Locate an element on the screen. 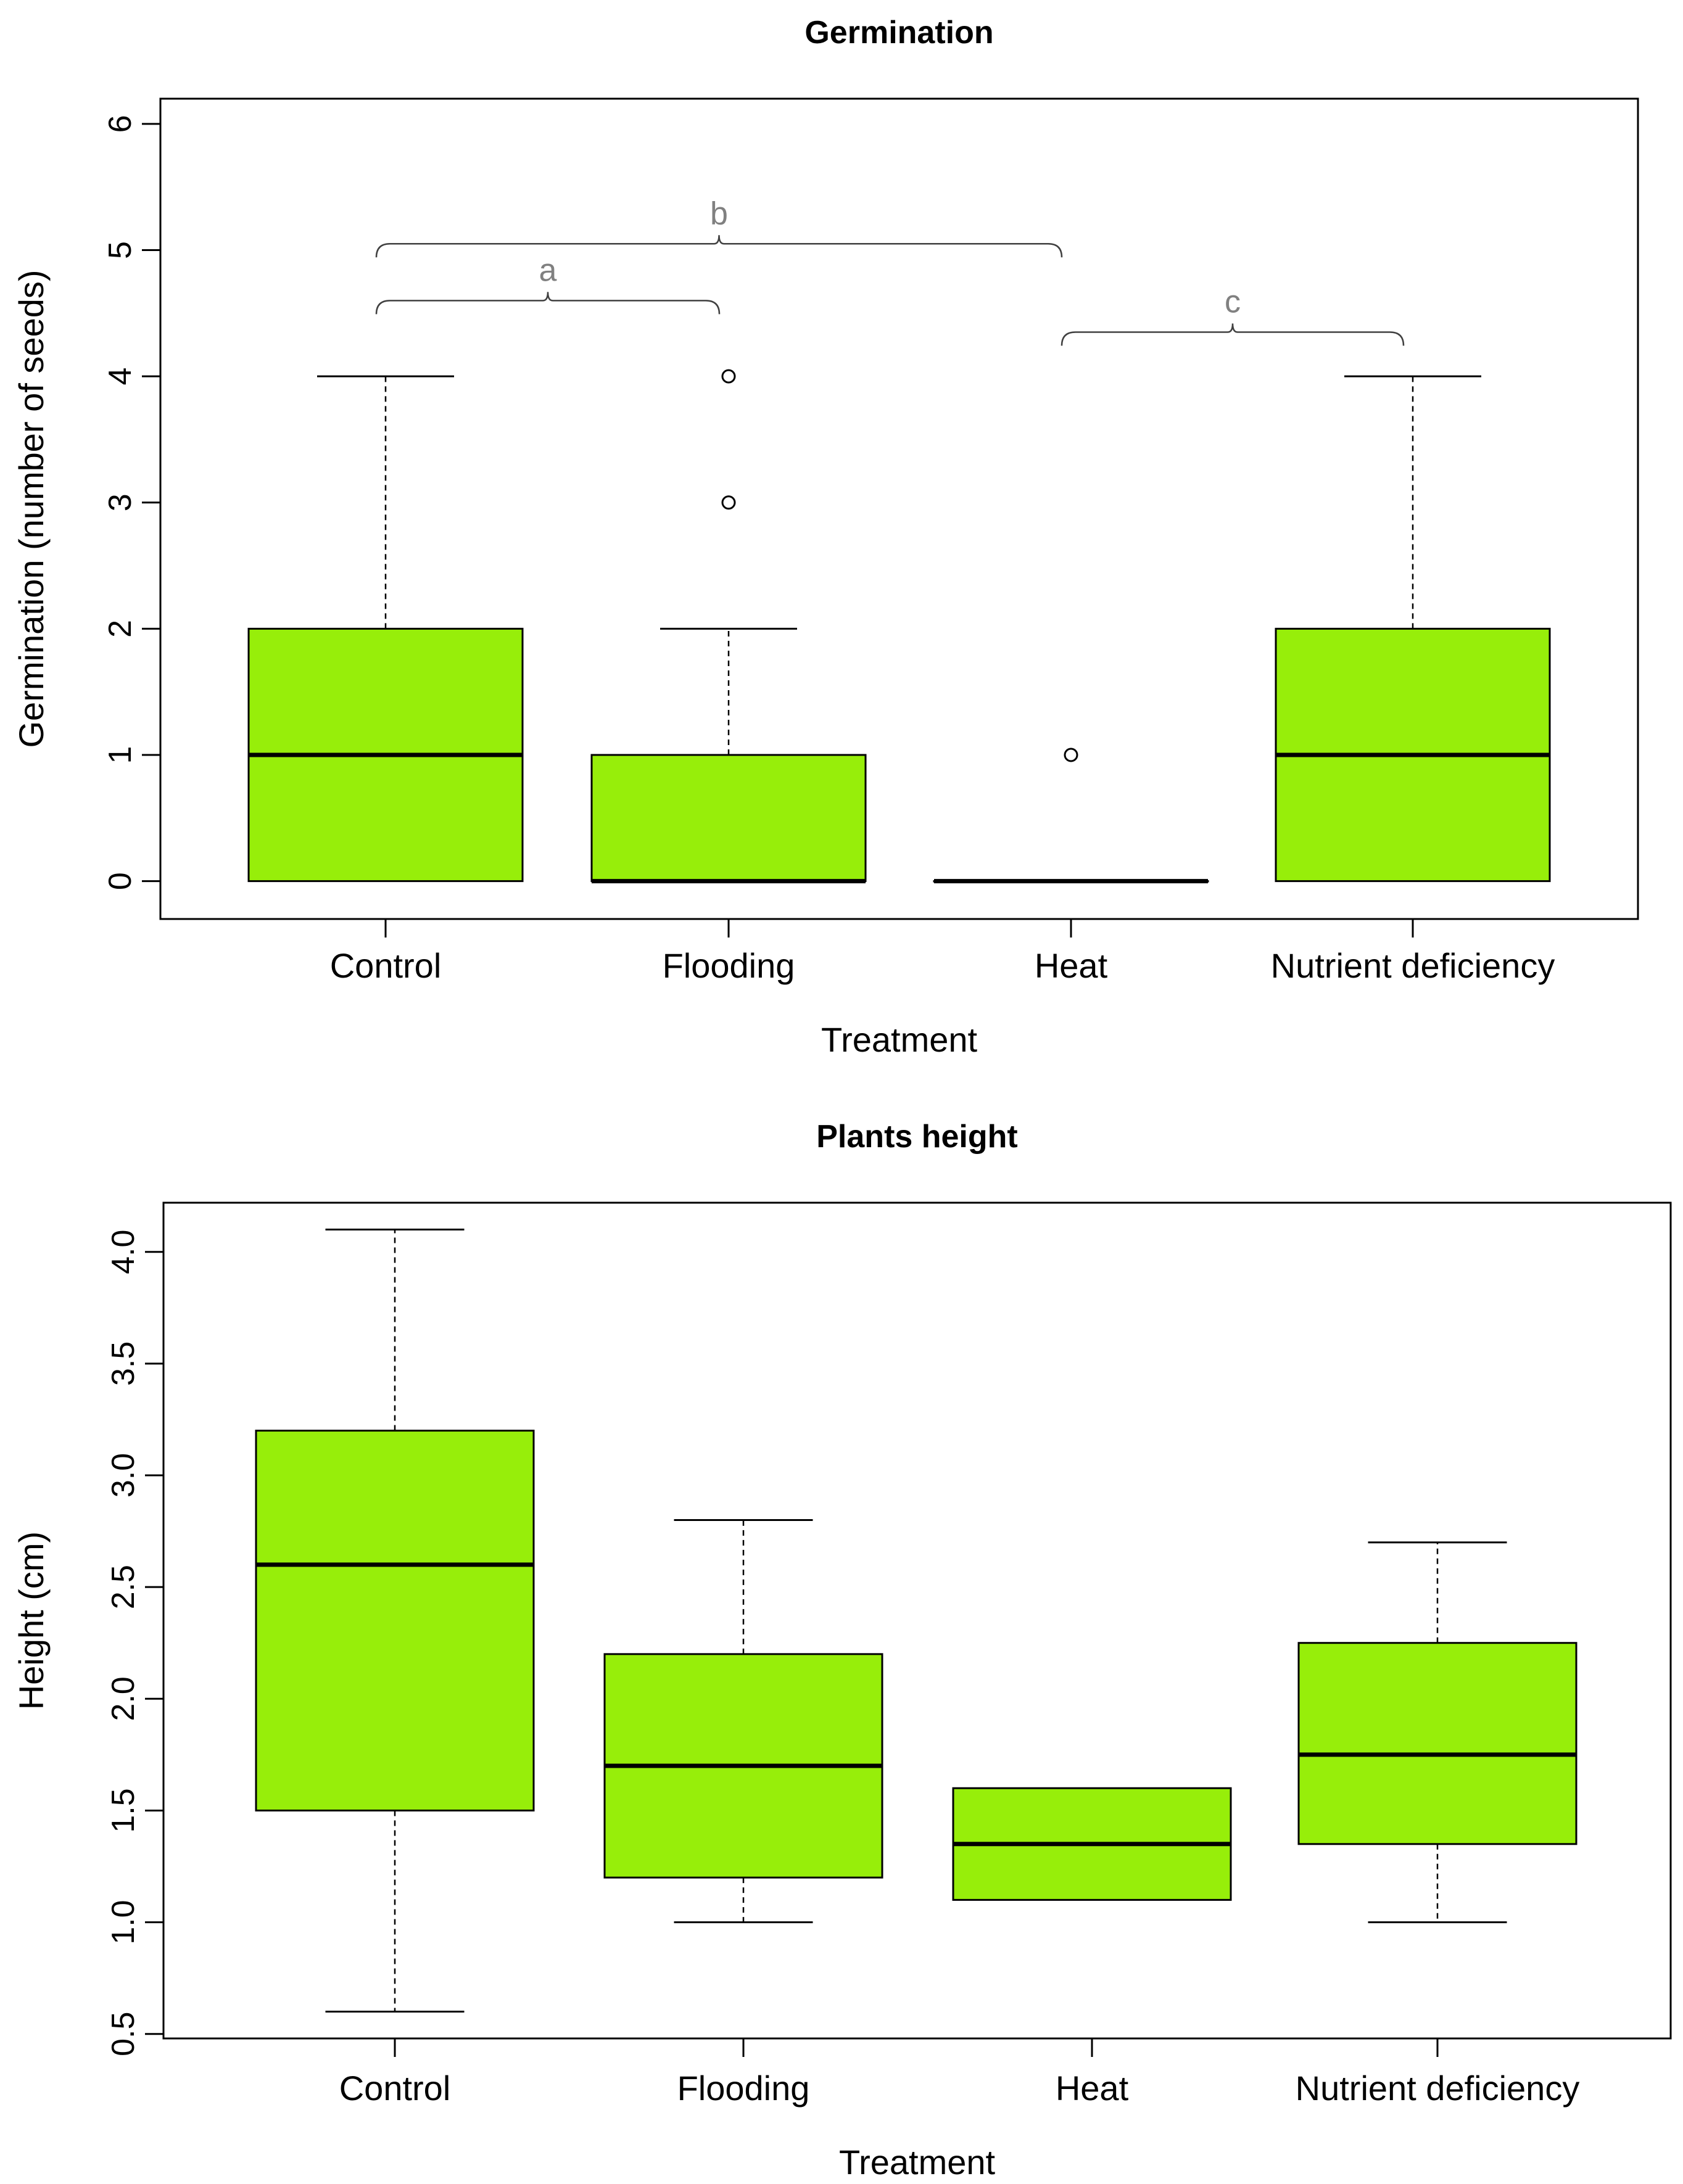 Image resolution: width=1683 pixels, height=2184 pixels. y-tick-label: 1.0 is located at coordinates (123, 1922).